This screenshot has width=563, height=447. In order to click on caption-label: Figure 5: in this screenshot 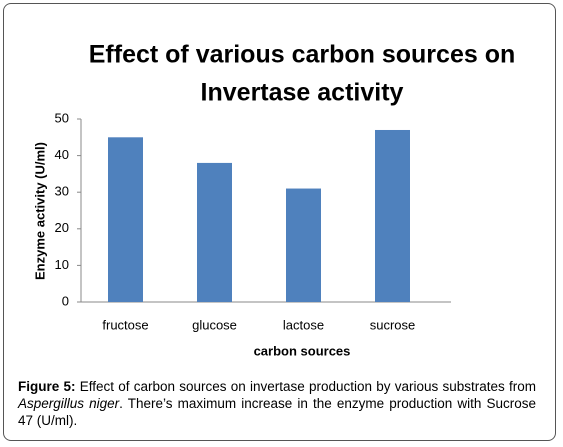, I will do `click(47, 386)`.